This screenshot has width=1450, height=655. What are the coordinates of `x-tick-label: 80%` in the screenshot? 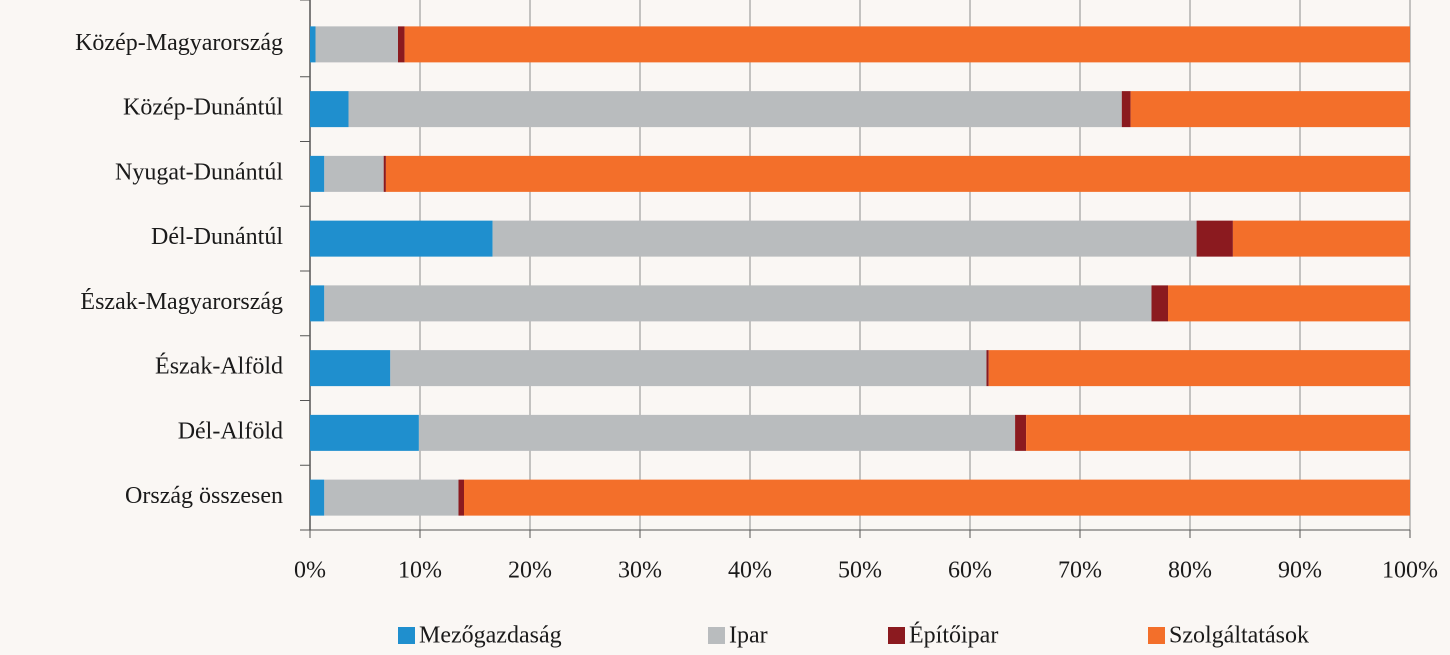 It's located at (1190, 571).